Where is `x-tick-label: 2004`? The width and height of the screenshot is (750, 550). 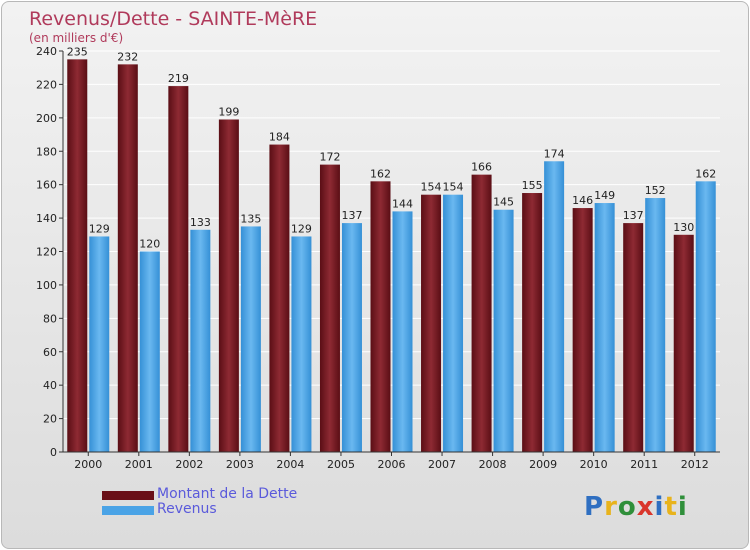 x-tick-label: 2004 is located at coordinates (290, 464).